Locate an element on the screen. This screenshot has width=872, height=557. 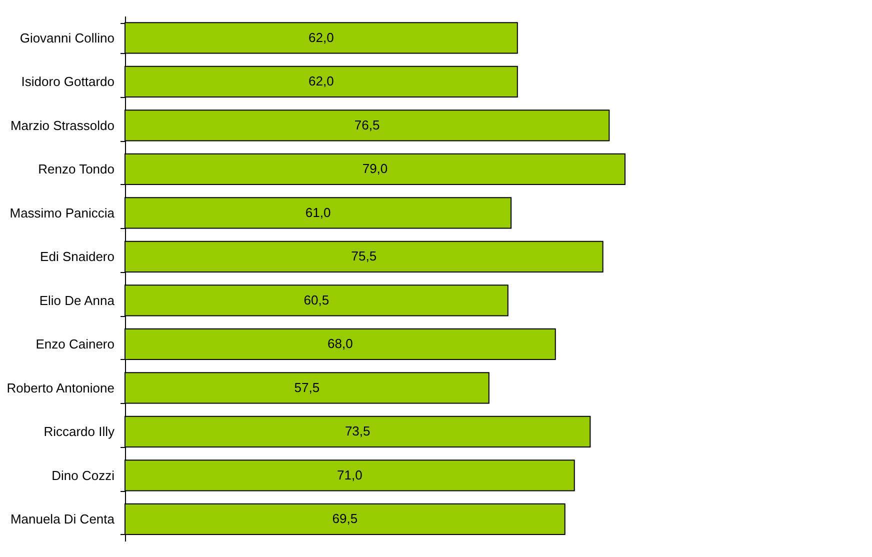
data-label: 79,0 is located at coordinates (375, 168).